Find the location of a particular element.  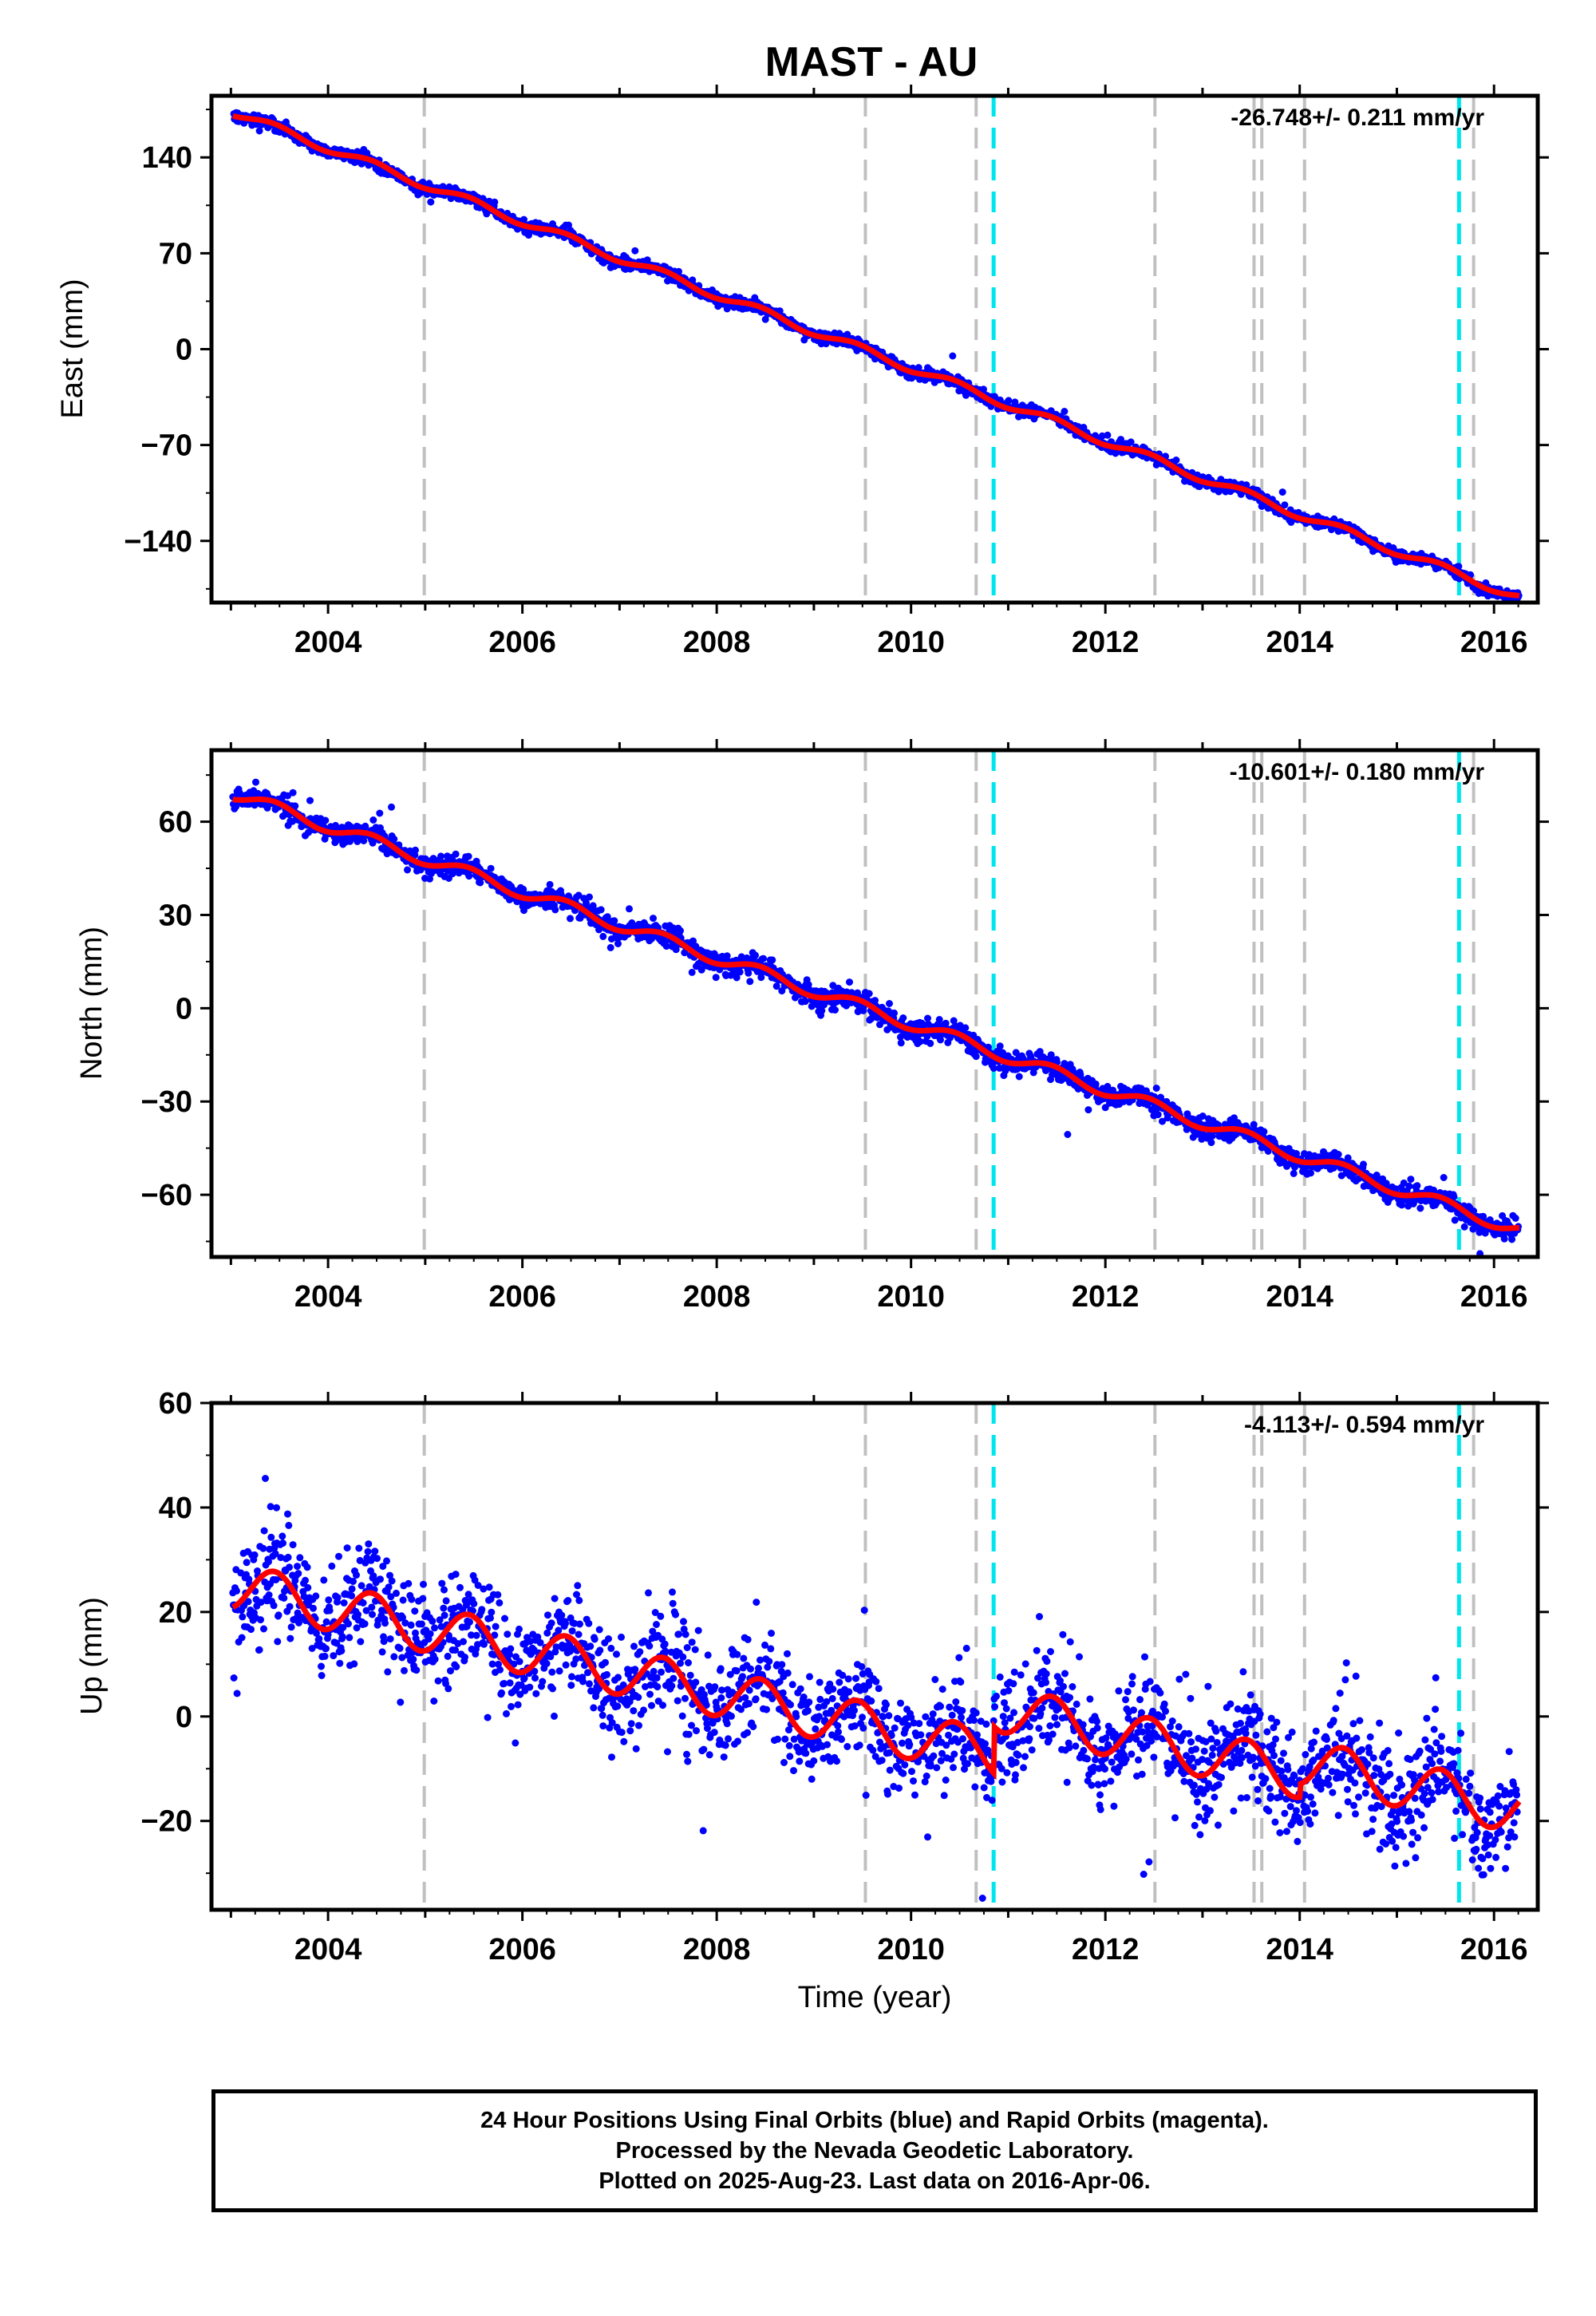

east-xtick-label: 2012 is located at coordinates (1106, 642).